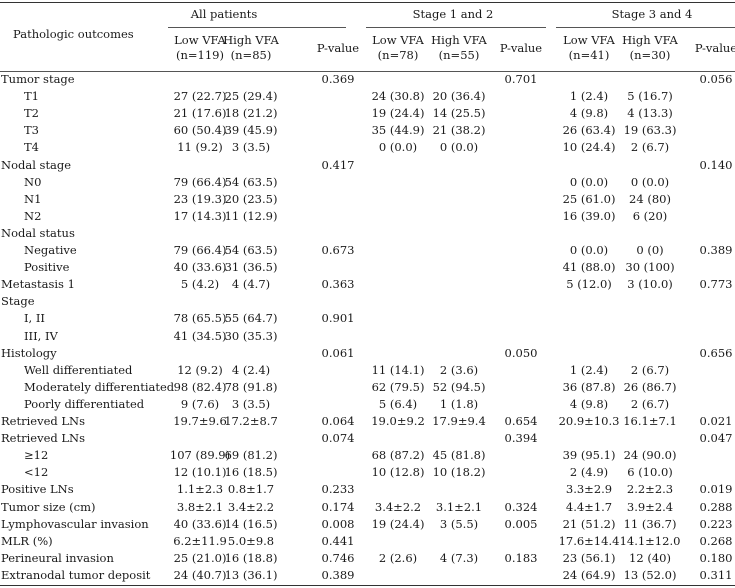 This screenshot has width=735, height=588. What do you see at coordinates (459, 421) in the screenshot?
I see `cell-high-vfa-stage12: 17.9±9.4` at bounding box center [459, 421].